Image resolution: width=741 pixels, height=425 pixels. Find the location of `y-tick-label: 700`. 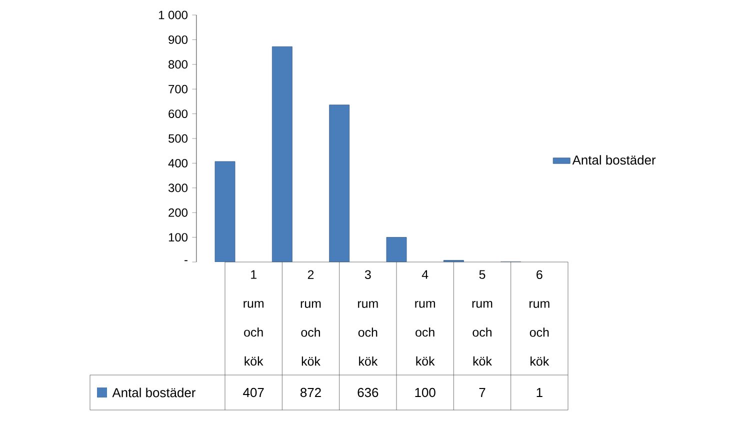

y-tick-label: 700 is located at coordinates (178, 89).